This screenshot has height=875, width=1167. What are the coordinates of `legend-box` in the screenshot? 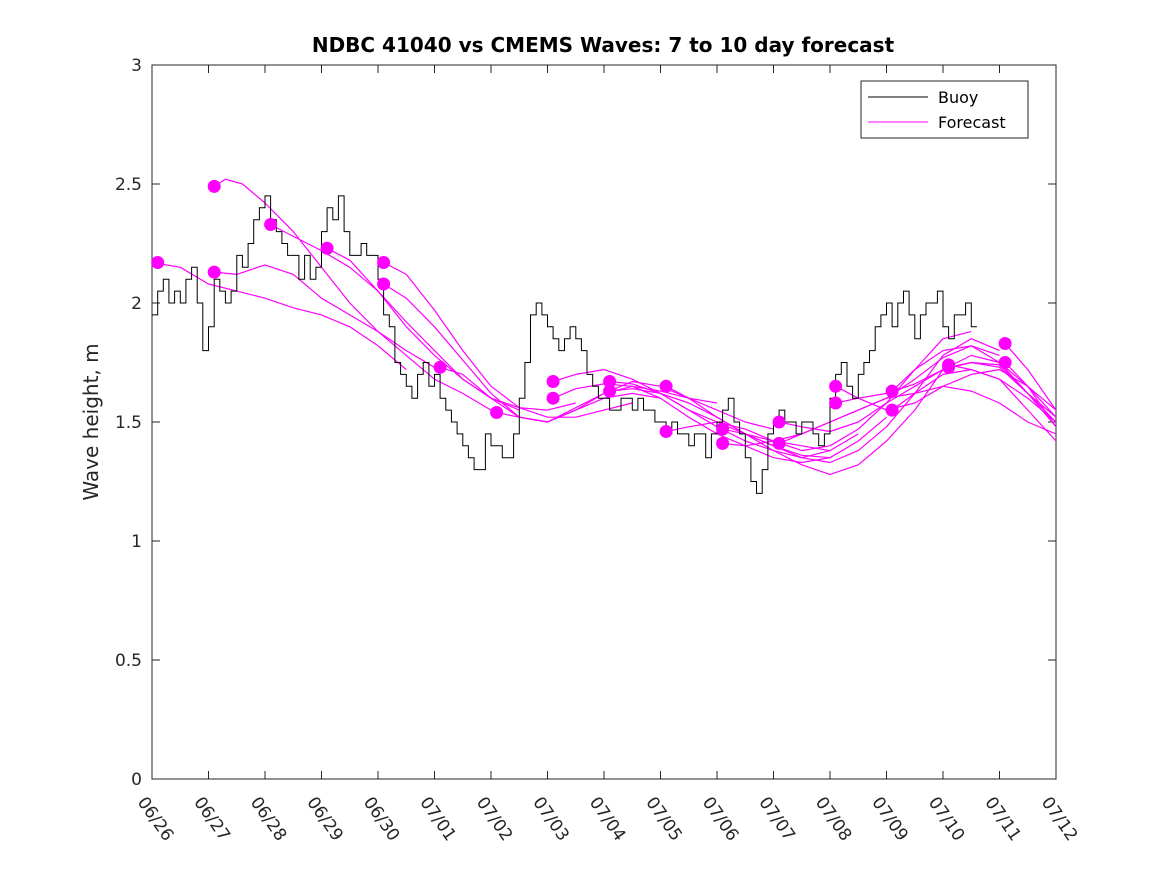 It's located at (944, 109).